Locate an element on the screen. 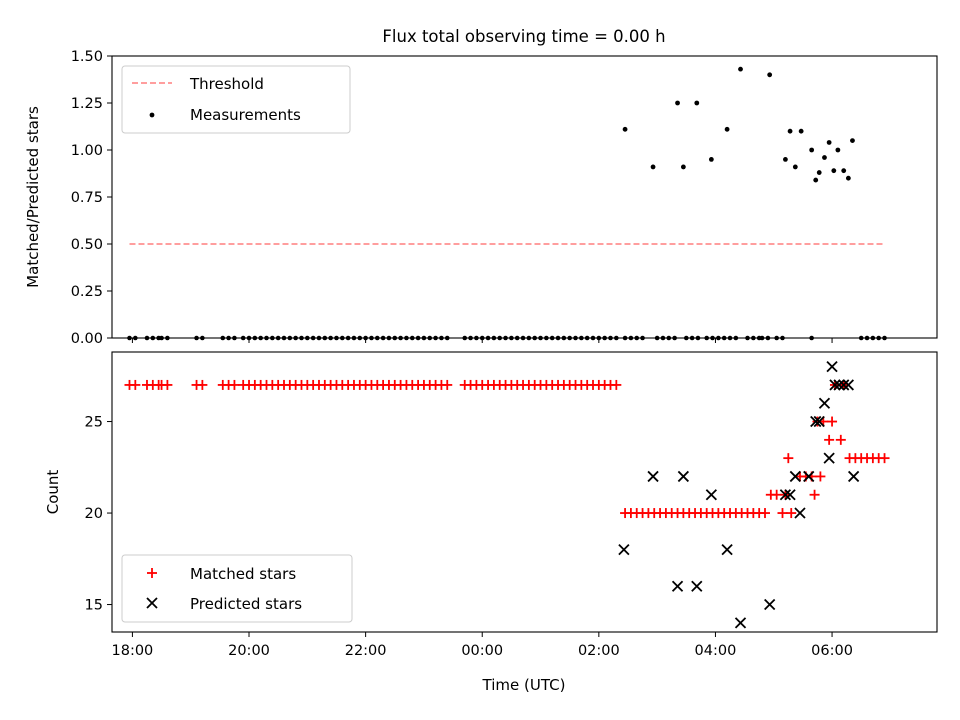  bottom-x-tick-label: 22:00 is located at coordinates (366, 651).